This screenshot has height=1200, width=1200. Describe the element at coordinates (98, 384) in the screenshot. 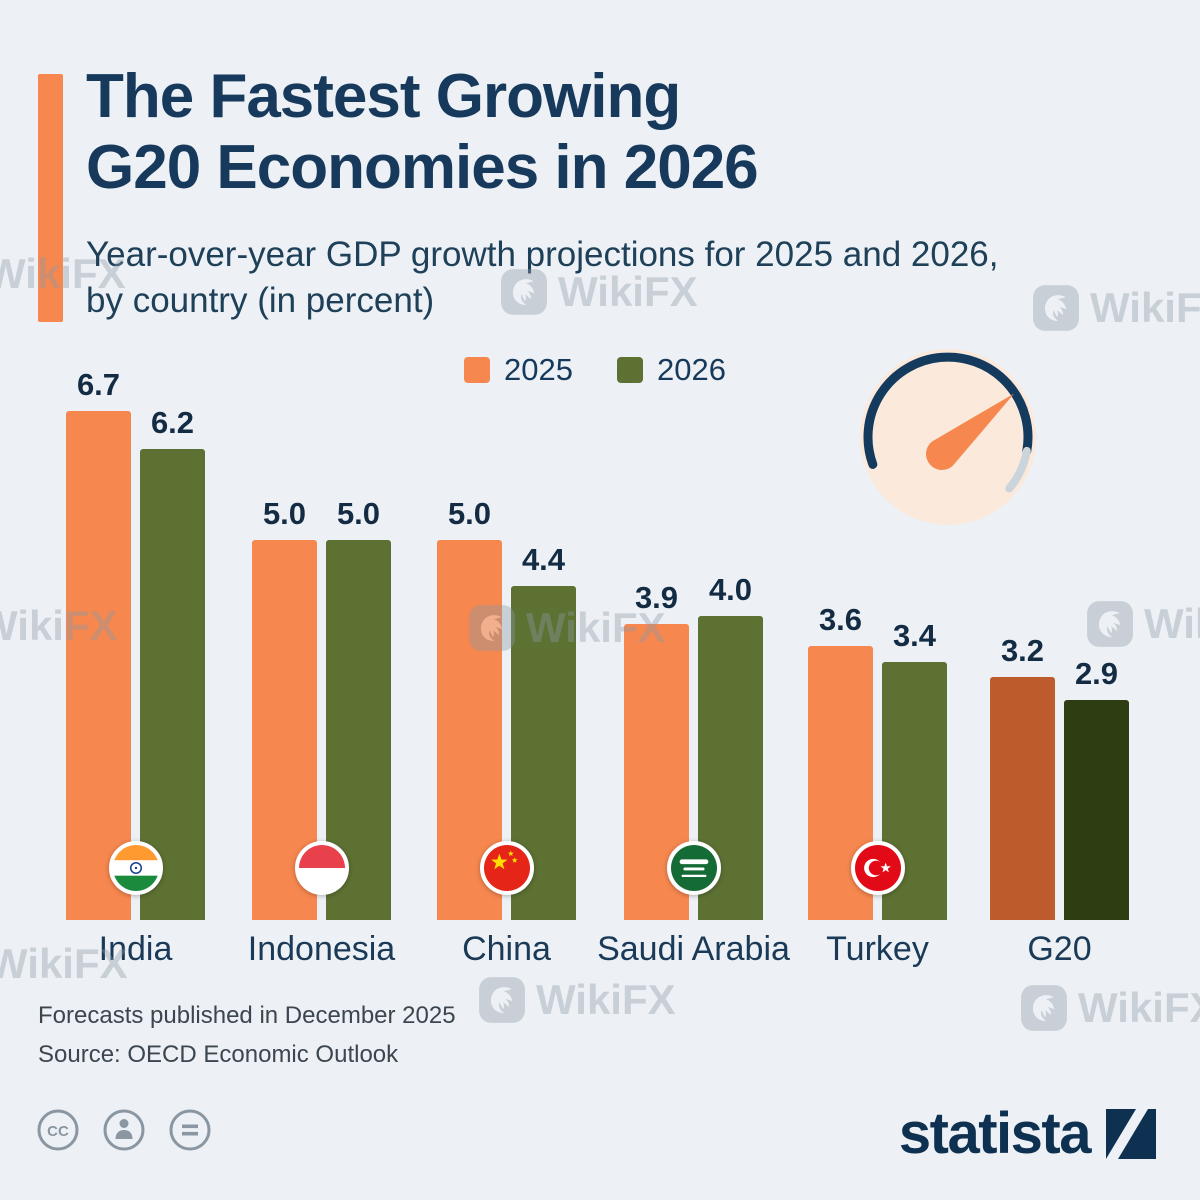

I see `value-label-2025-india: 6.7` at that location.